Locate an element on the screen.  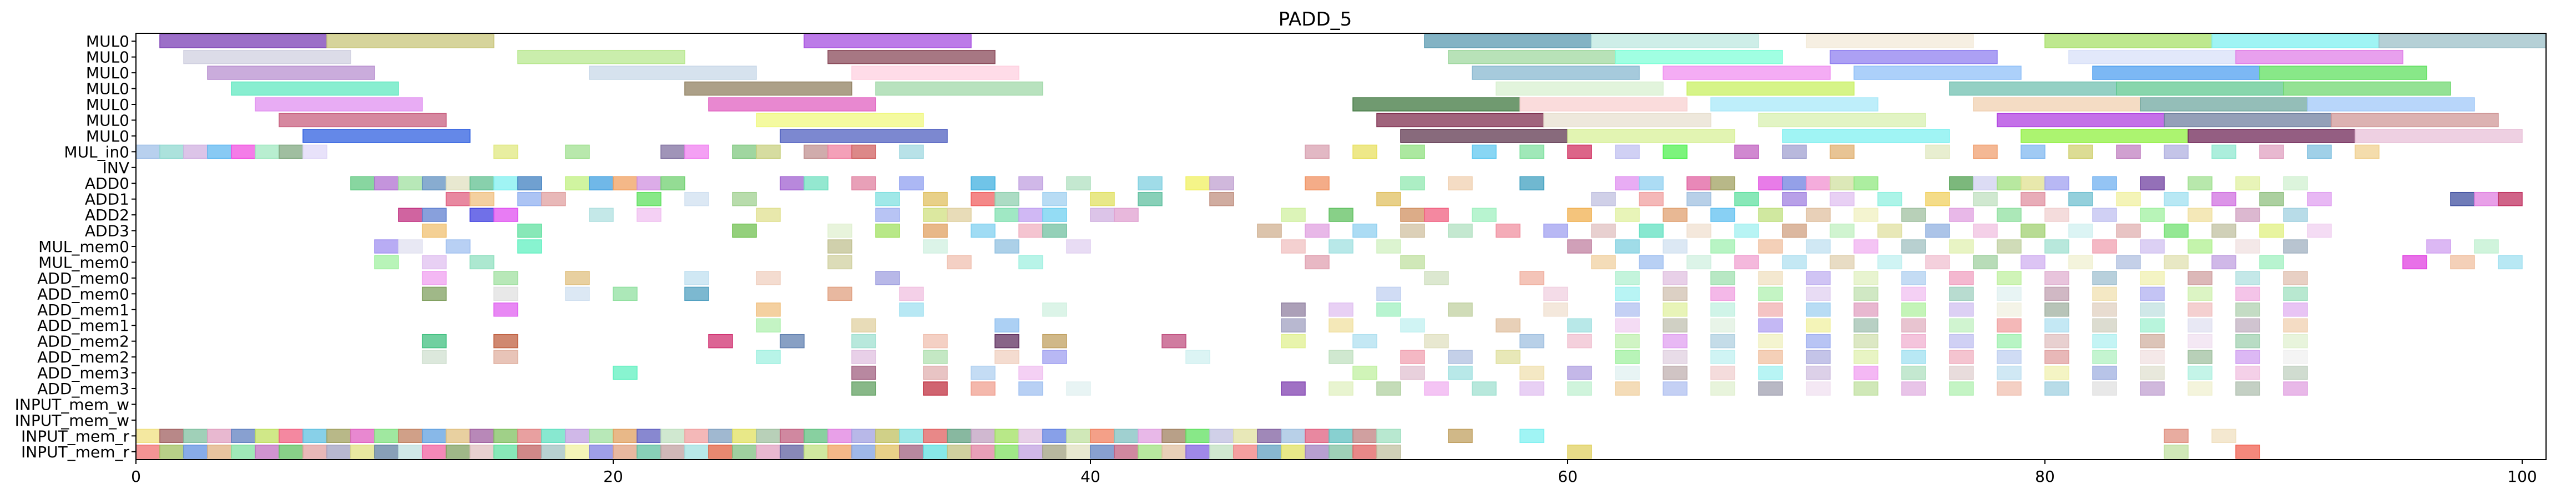
y-tick-label: MUL0 is located at coordinates (107, 73).